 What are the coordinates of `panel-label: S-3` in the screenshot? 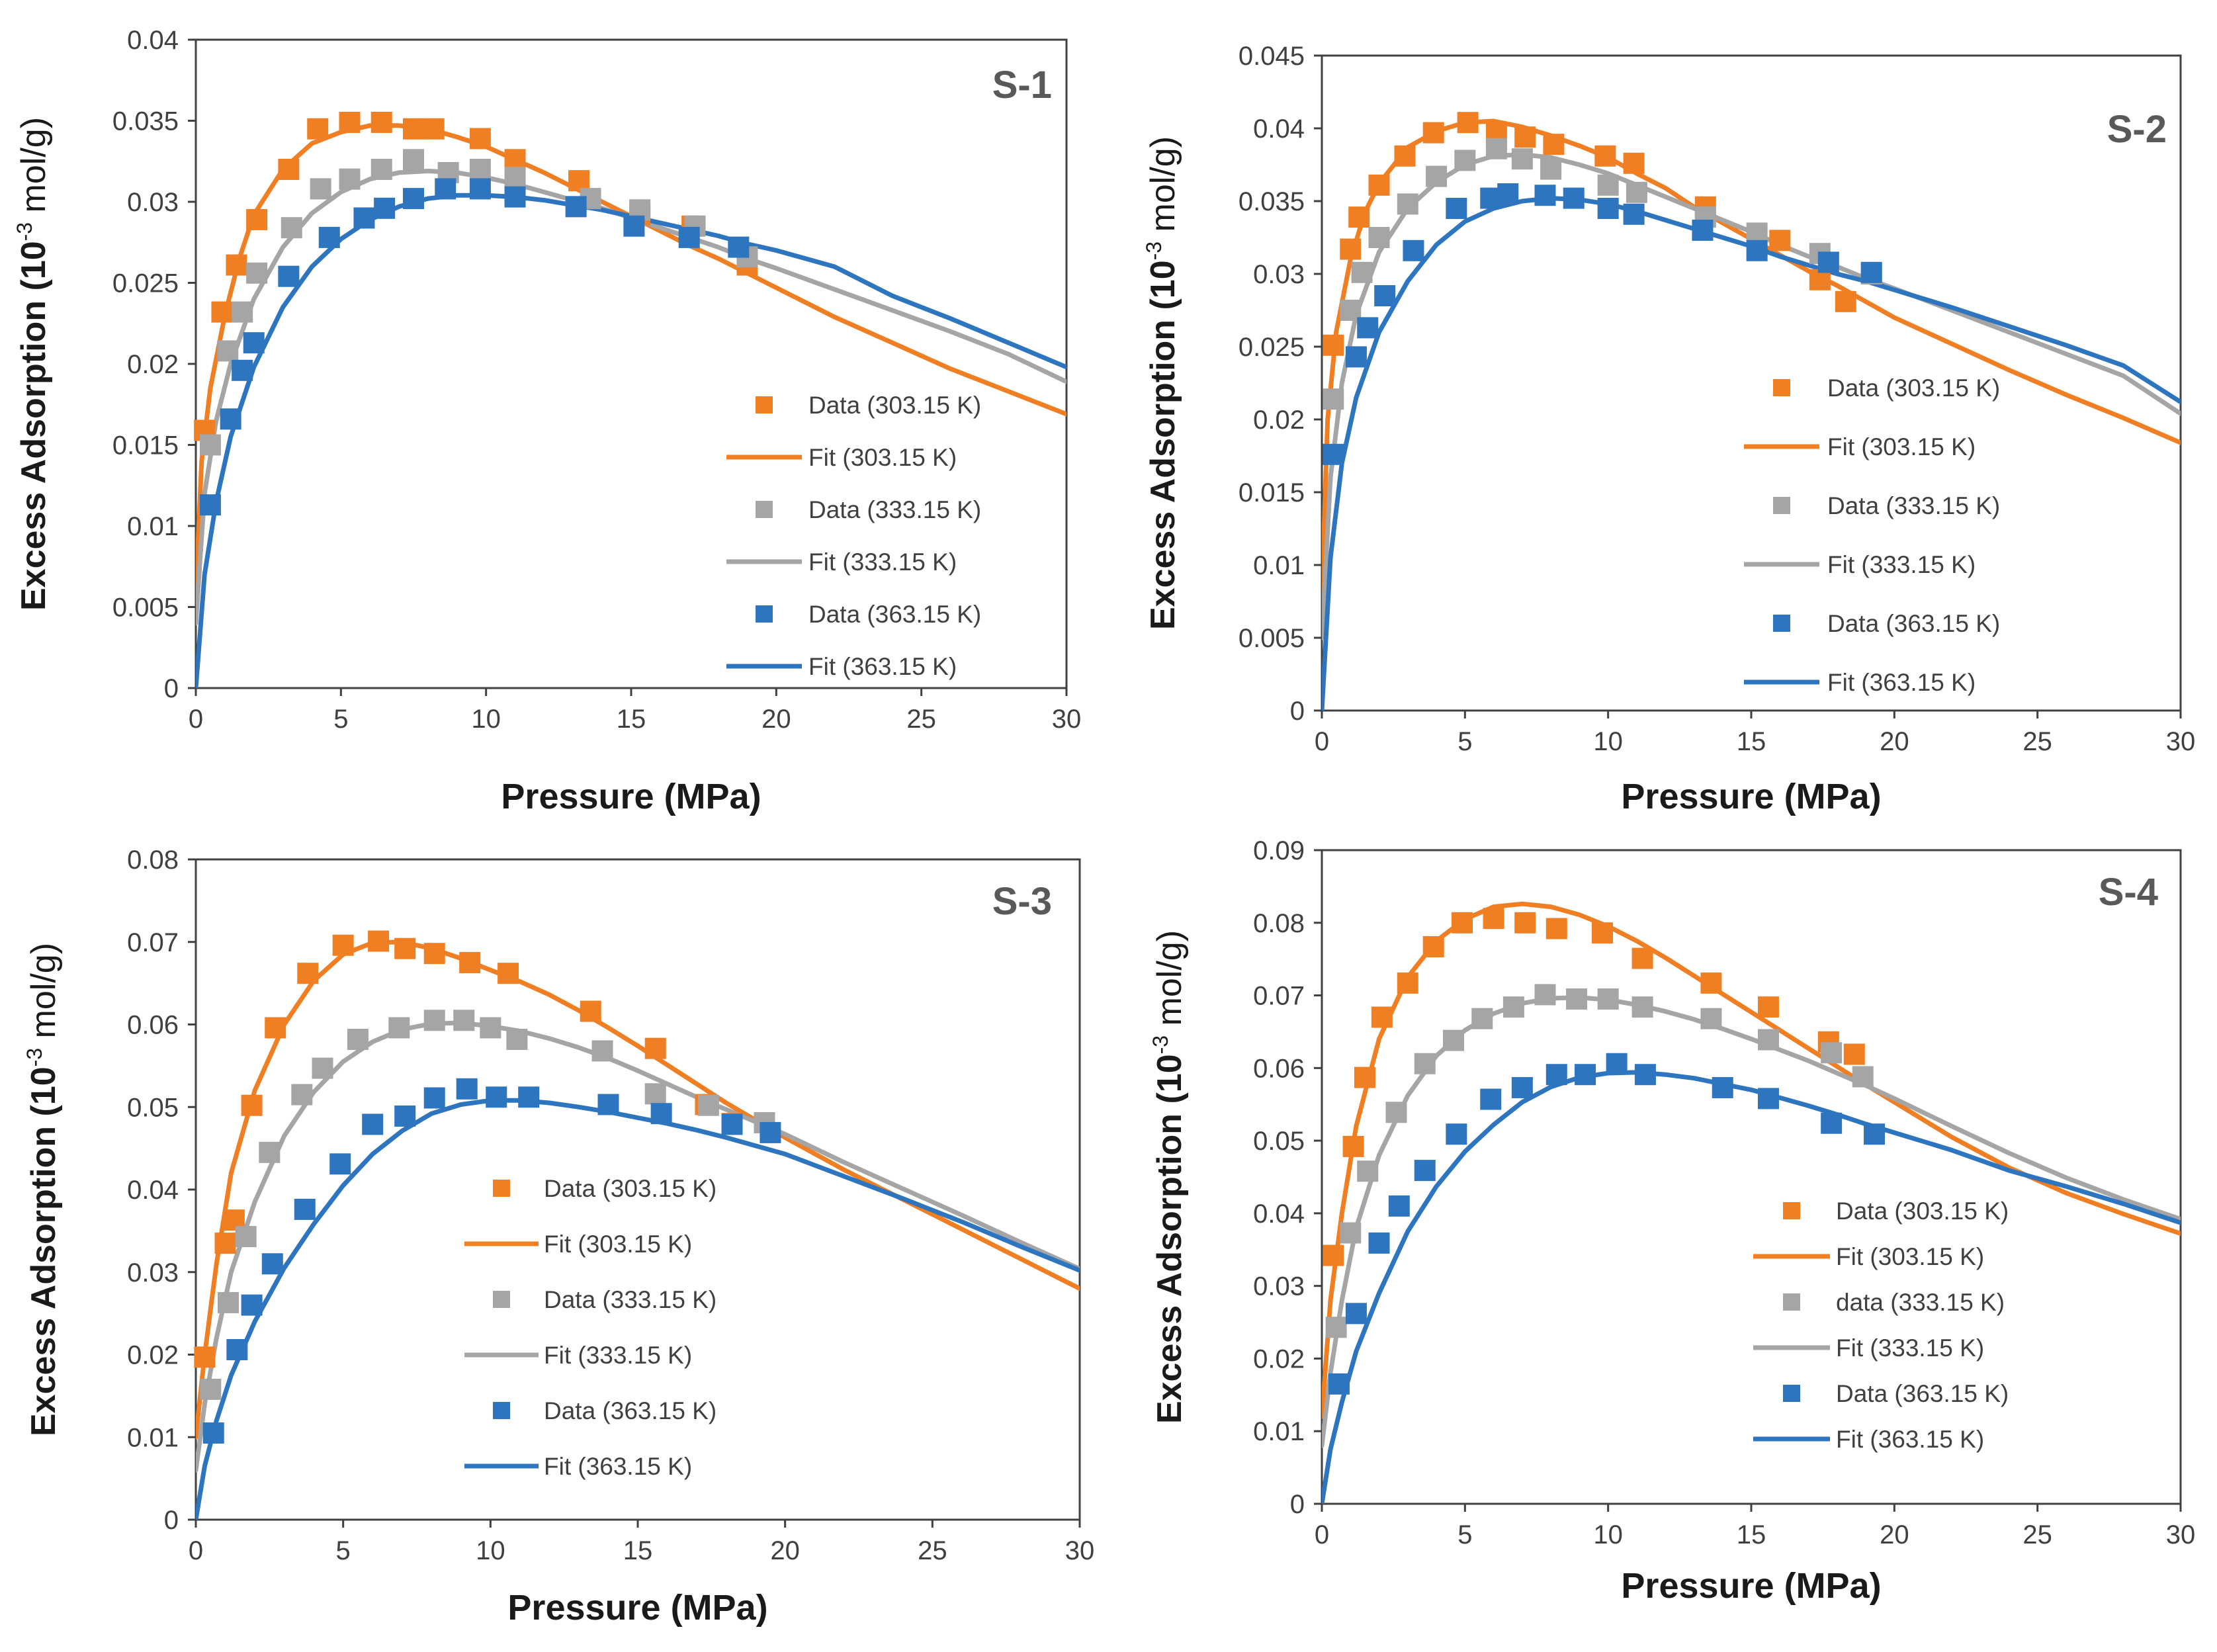 It's located at (1022, 902).